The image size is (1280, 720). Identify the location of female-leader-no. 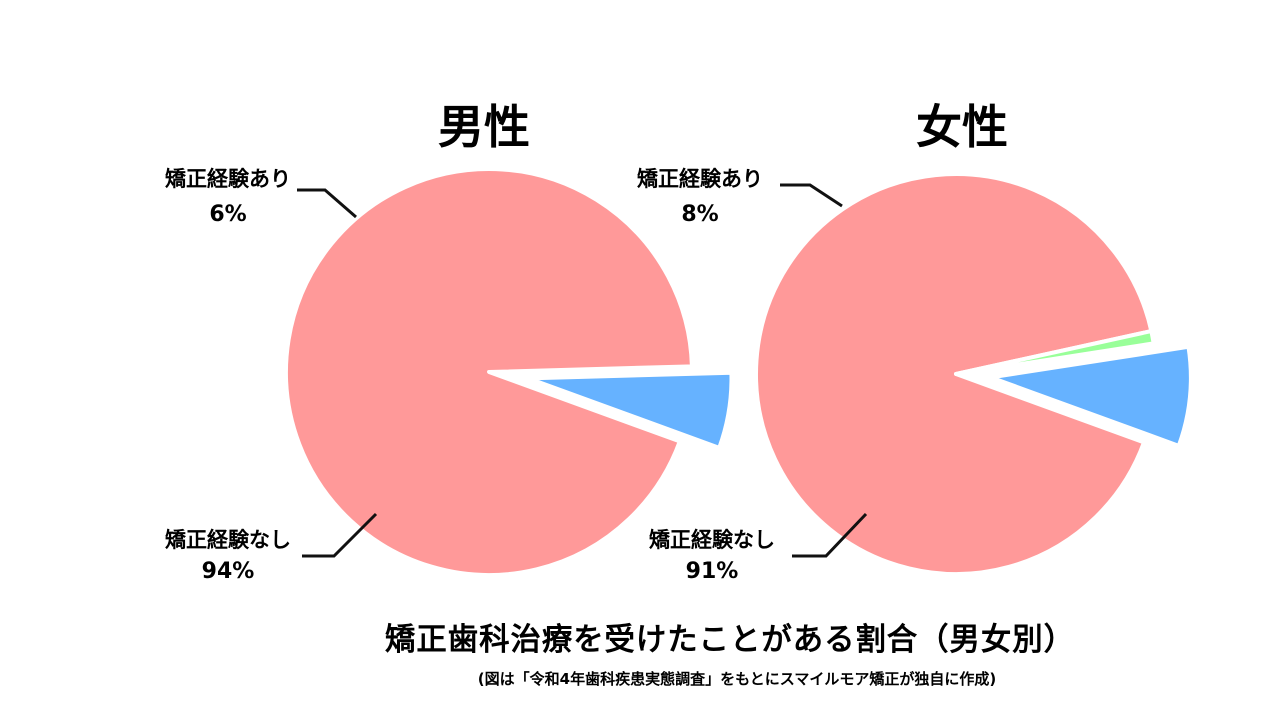
(830, 535).